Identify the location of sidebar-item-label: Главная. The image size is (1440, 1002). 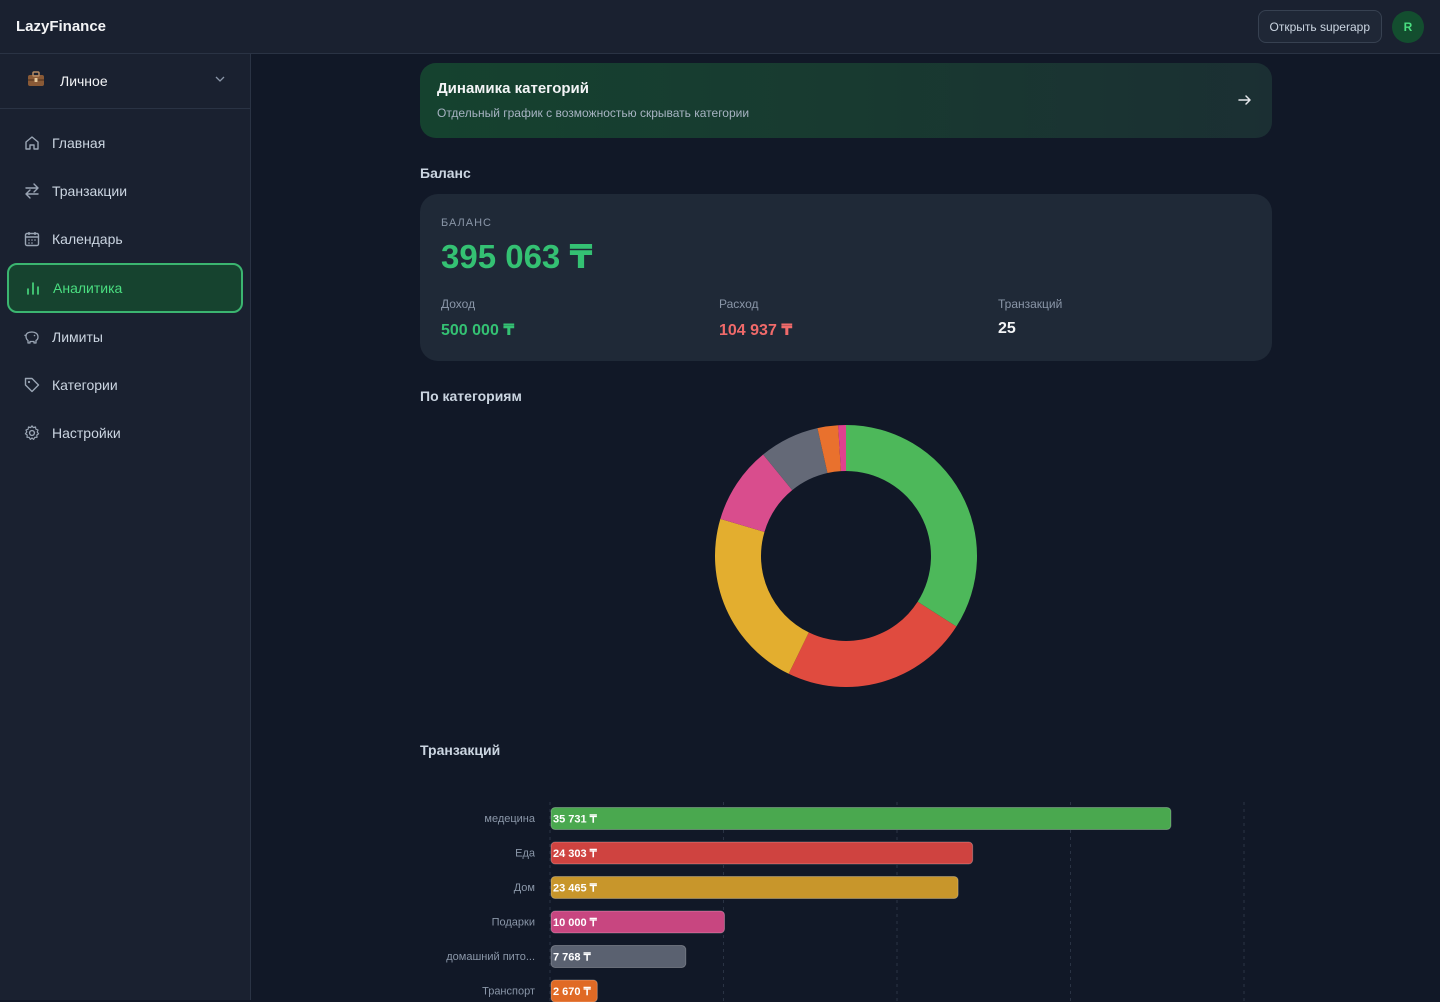
(79, 143).